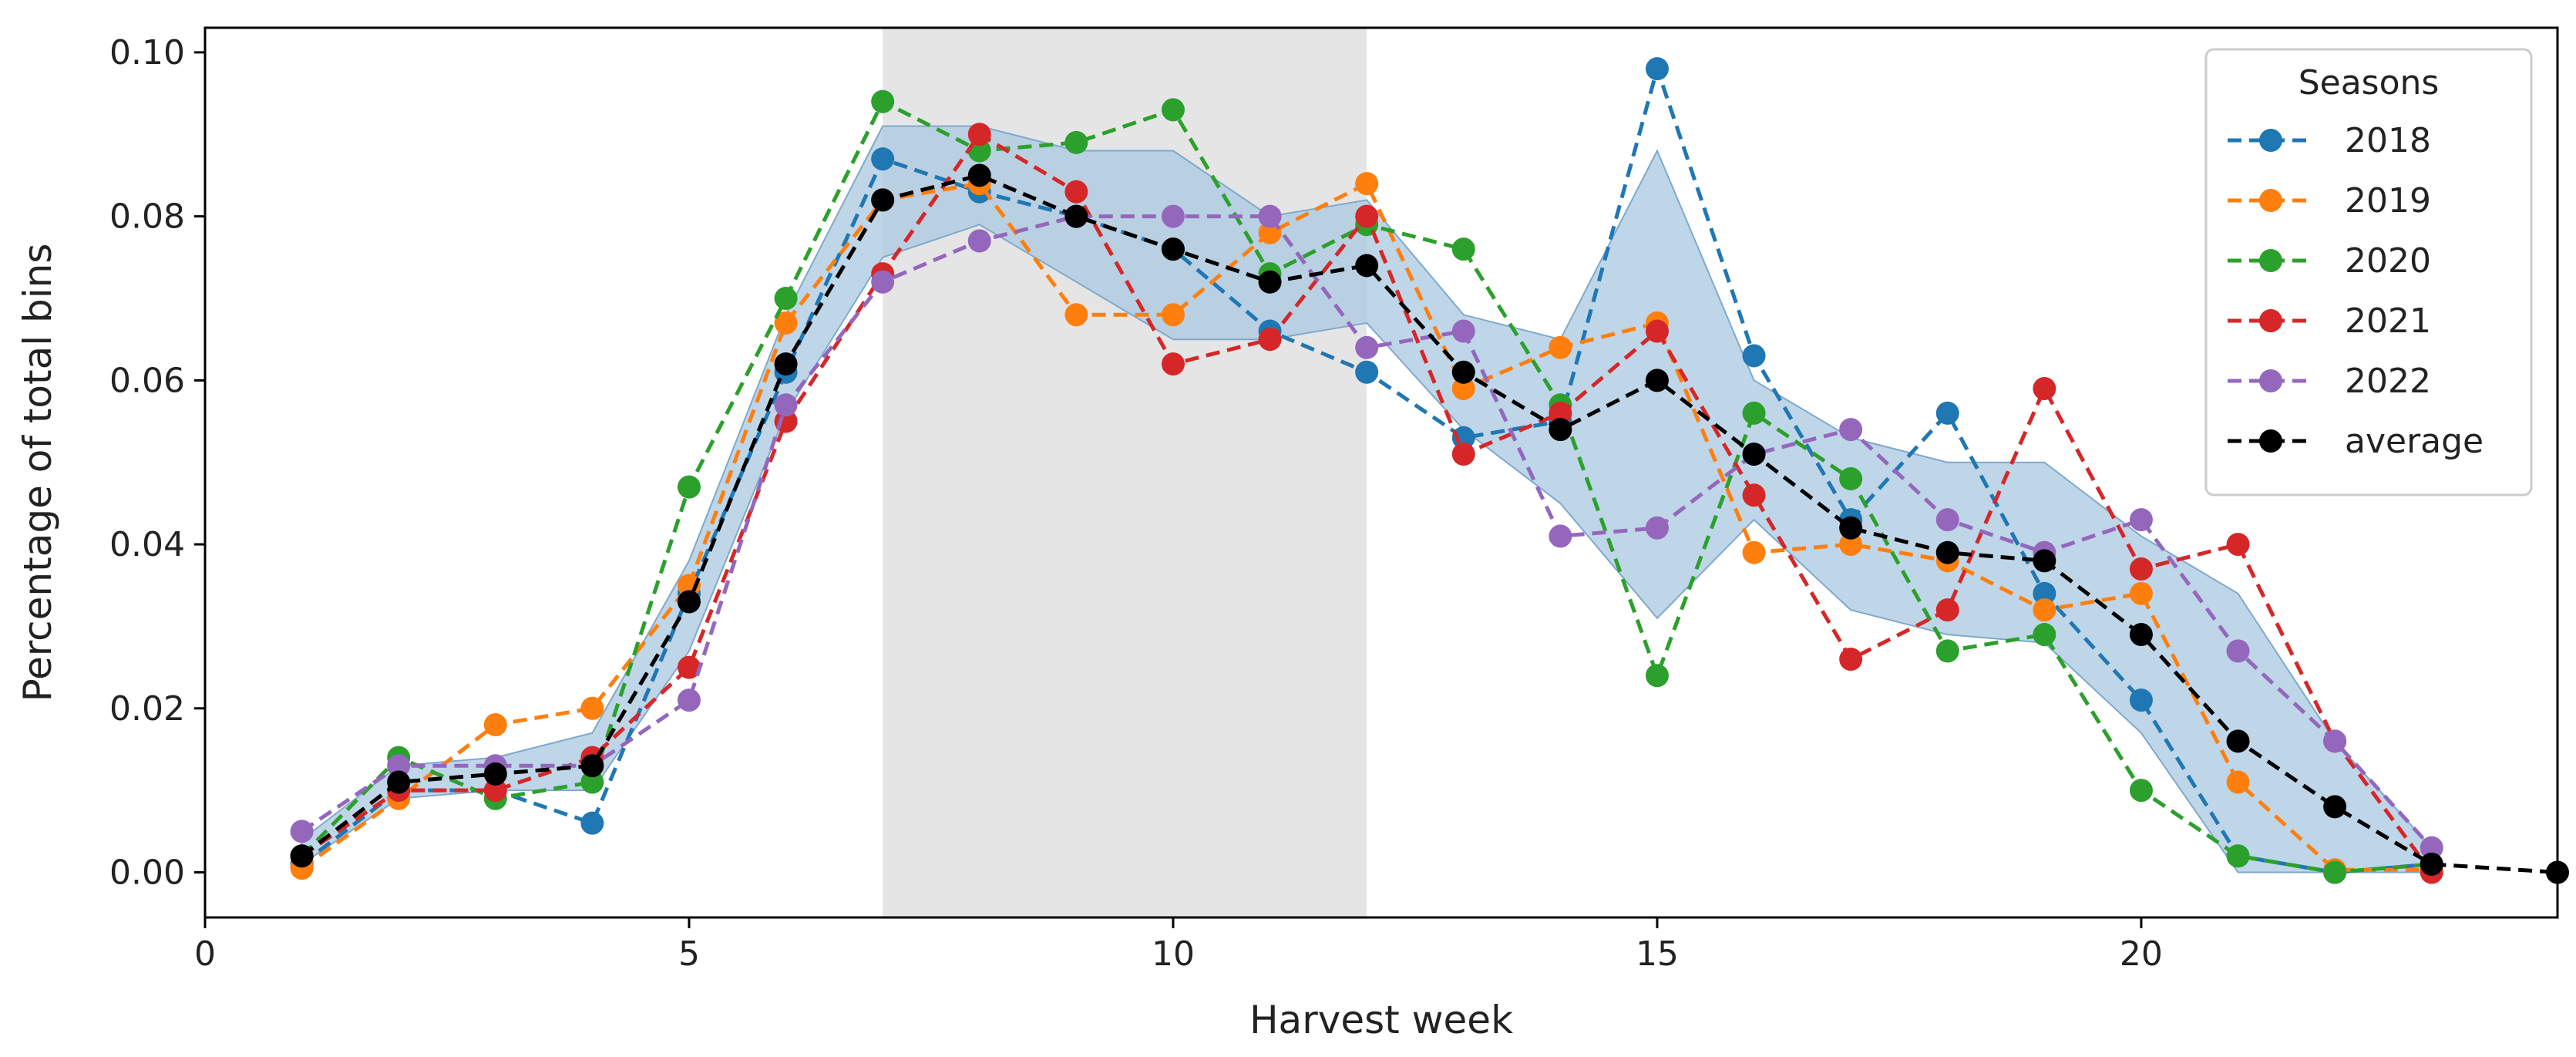 This screenshot has height=1057, width=2576. What do you see at coordinates (2388, 321) in the screenshot?
I see `legend-label: 2021` at bounding box center [2388, 321].